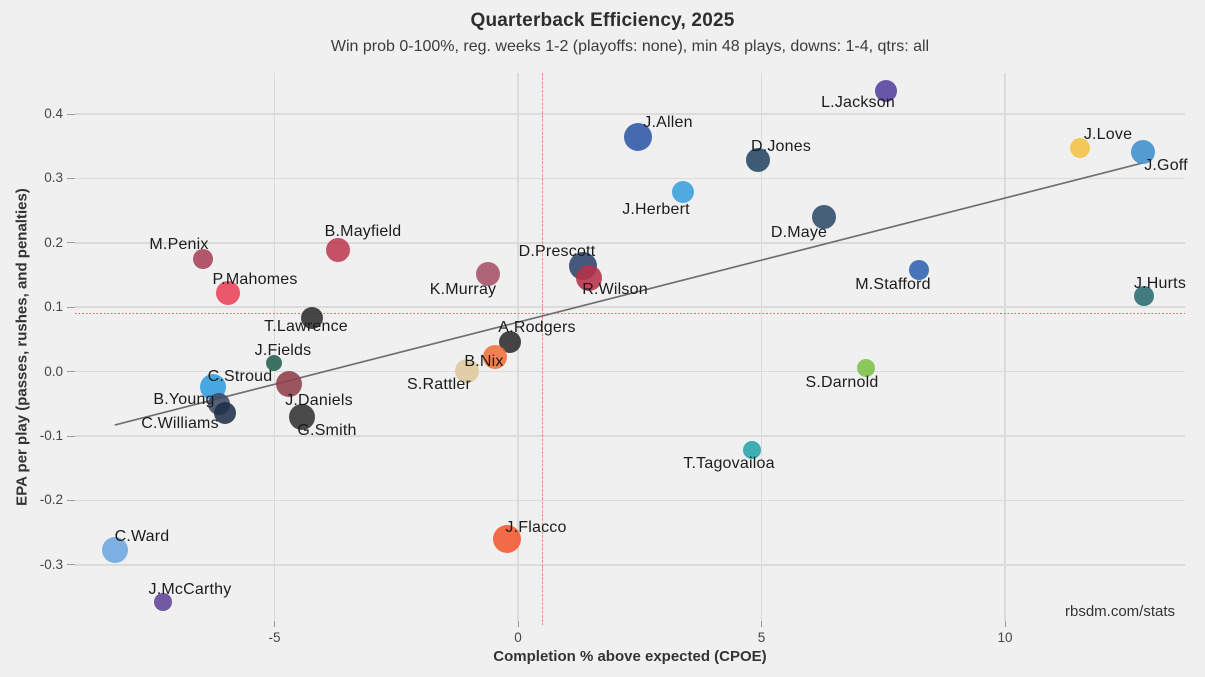 This screenshot has width=1205, height=677. What do you see at coordinates (311, 318) in the screenshot?
I see `data-point-t-lawrence` at bounding box center [311, 318].